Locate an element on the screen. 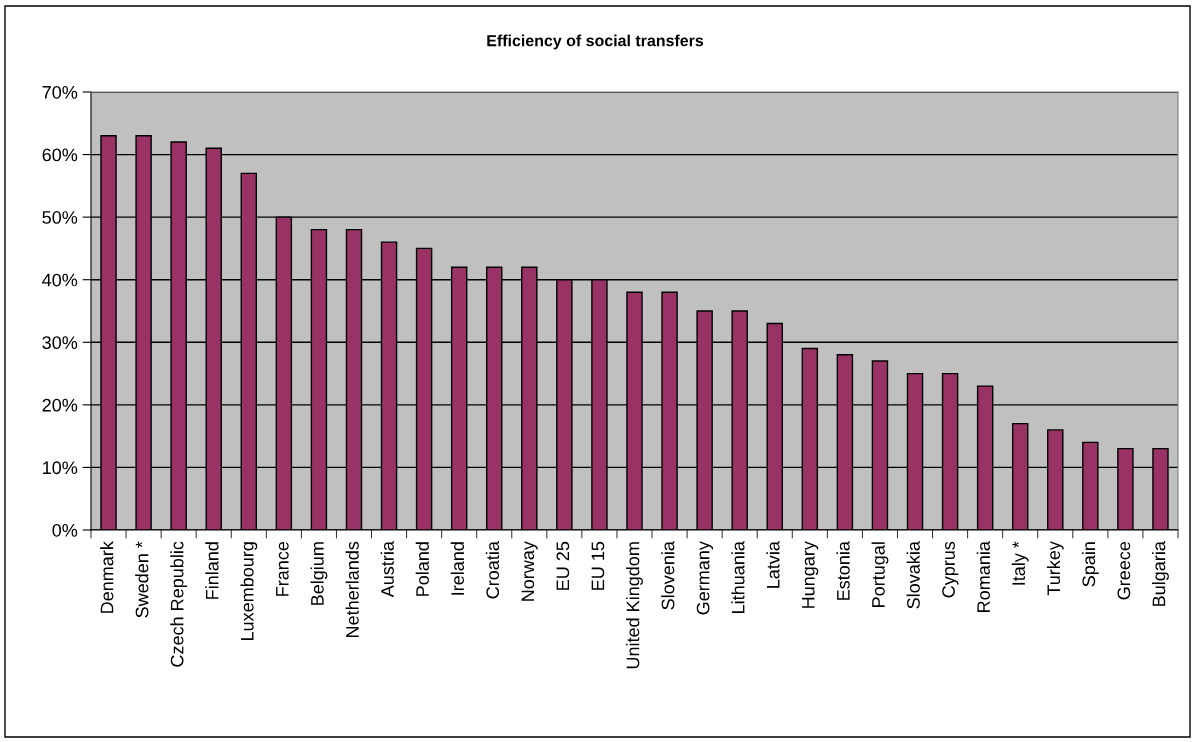 The image size is (1196, 742). x-tick-label: Greece is located at coordinates (1124, 570).